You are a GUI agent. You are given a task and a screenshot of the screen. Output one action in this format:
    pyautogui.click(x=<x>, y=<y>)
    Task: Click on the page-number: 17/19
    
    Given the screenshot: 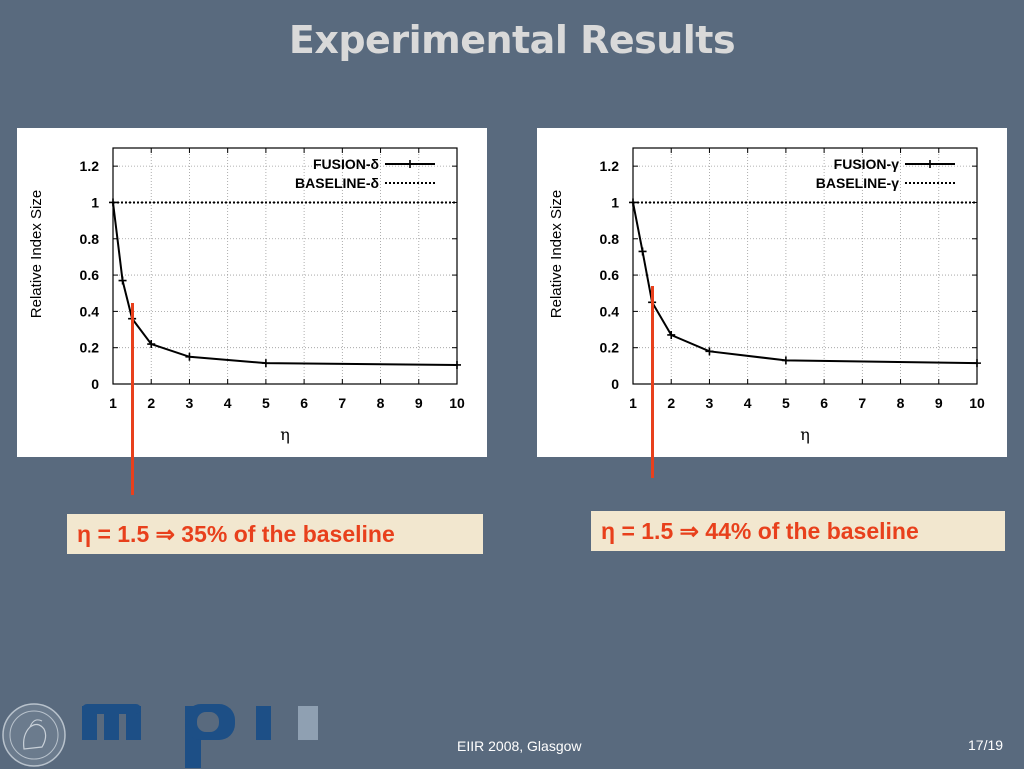 What is the action you would take?
    pyautogui.click(x=986, y=745)
    